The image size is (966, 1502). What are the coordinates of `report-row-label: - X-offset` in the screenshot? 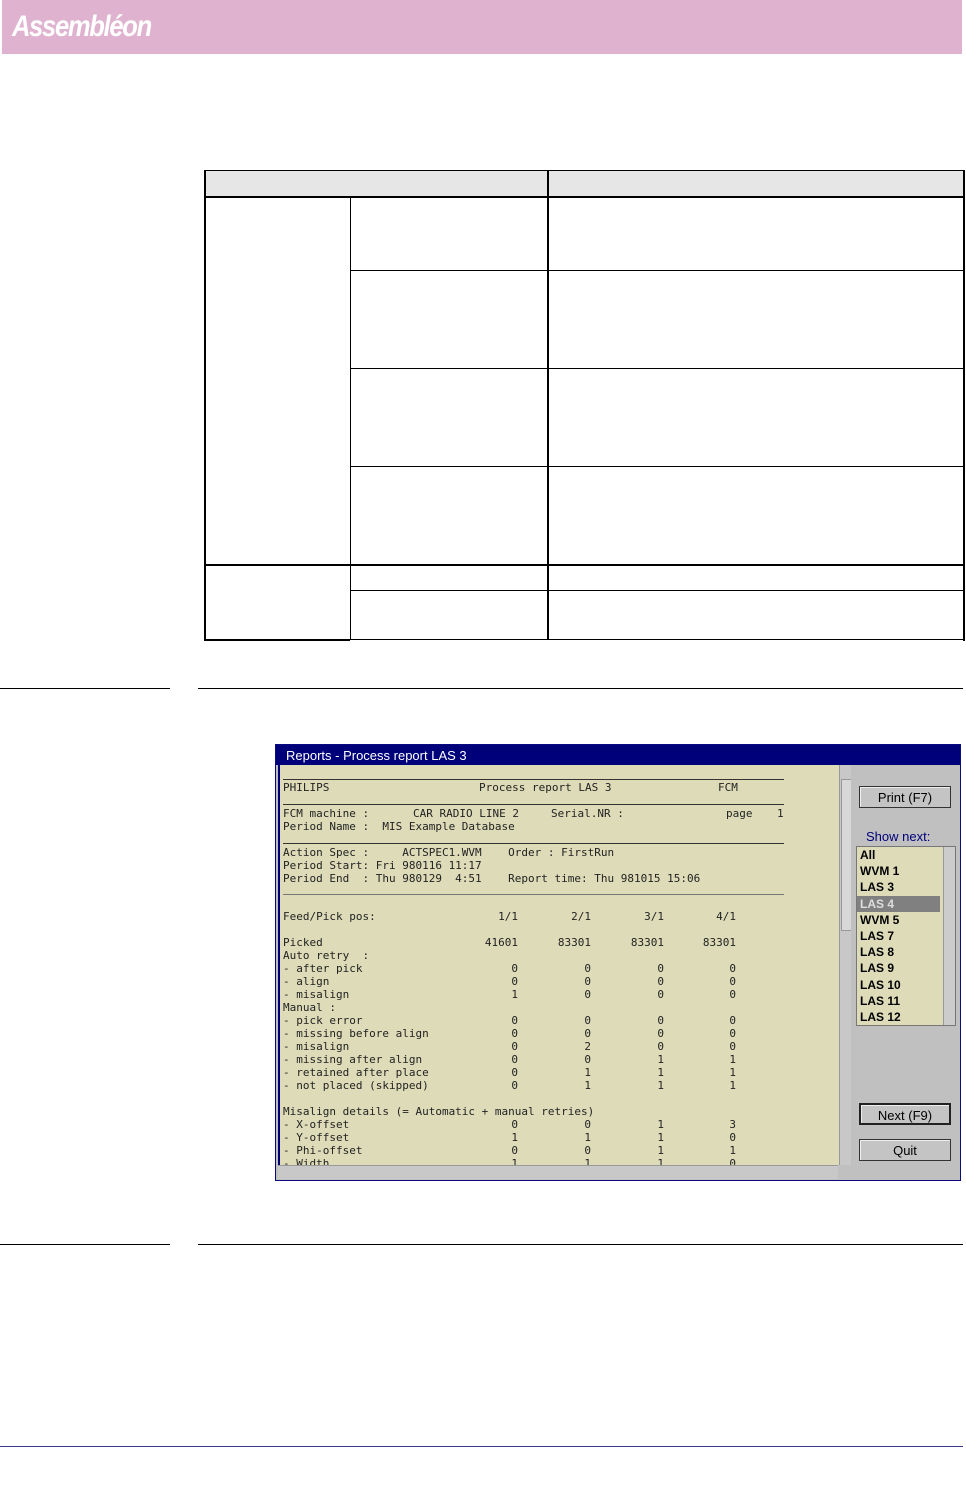 It's located at (316, 1124).